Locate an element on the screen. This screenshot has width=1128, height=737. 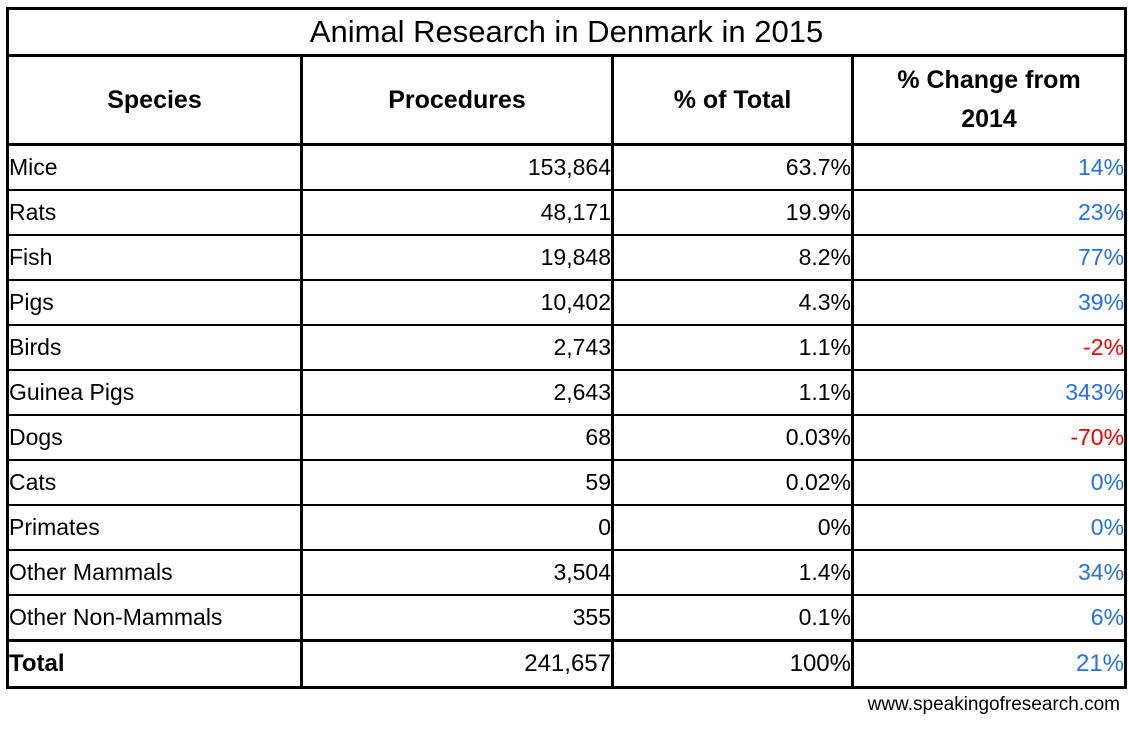
pct-change-cell: 34% is located at coordinates (989, 572).